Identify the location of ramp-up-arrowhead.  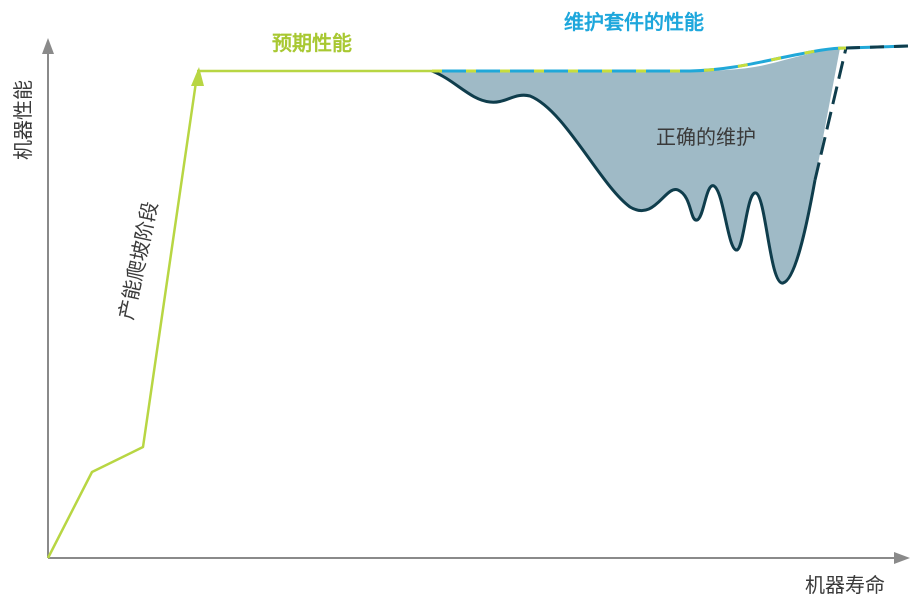
(197, 76).